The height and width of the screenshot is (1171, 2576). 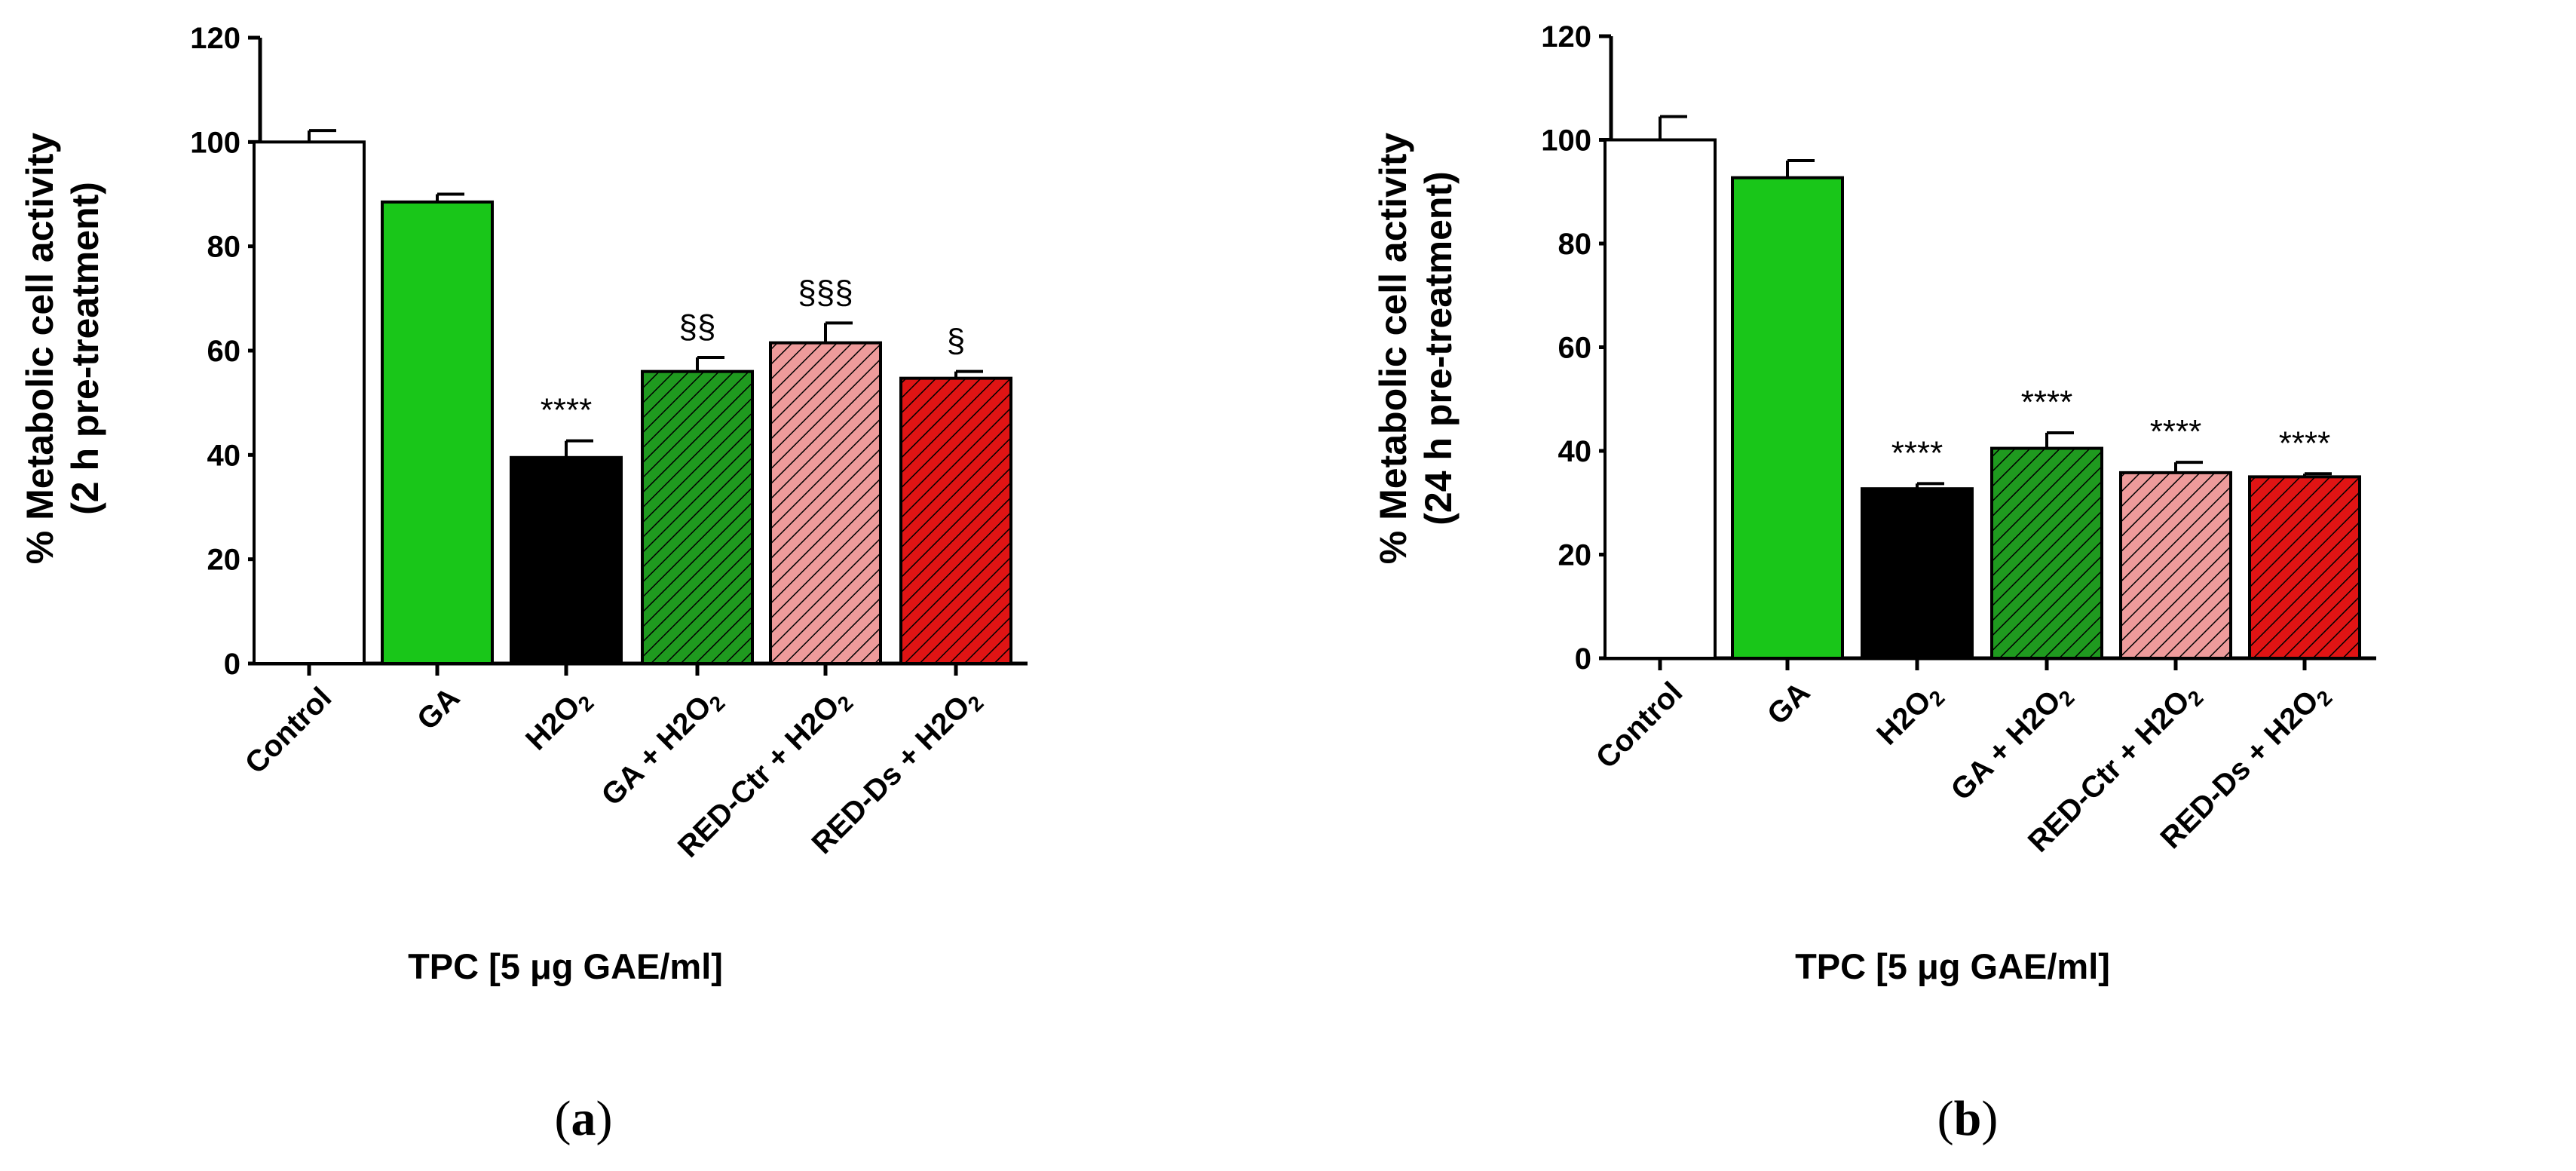 I want to click on significance-label: §§, so click(x=697, y=326).